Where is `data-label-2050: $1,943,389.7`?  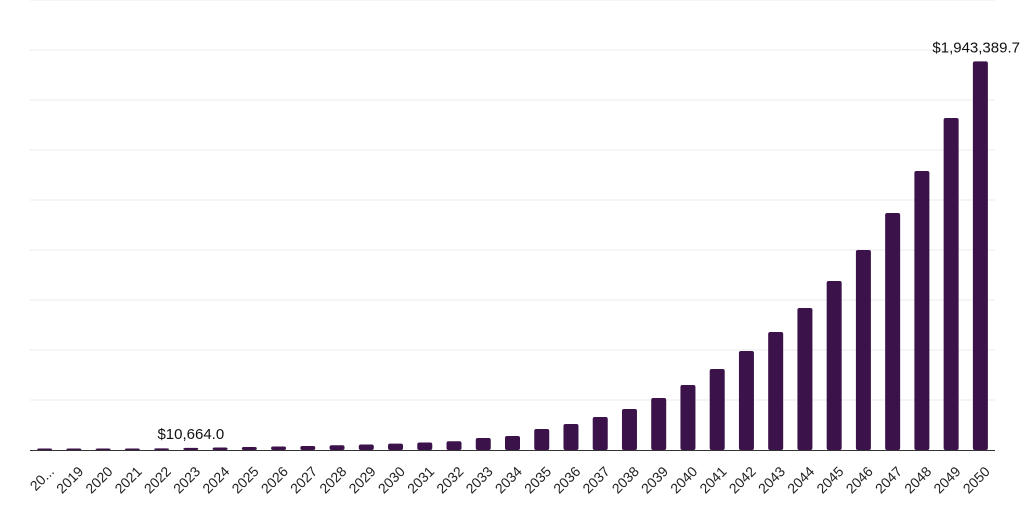 data-label-2050: $1,943,389.7 is located at coordinates (976, 47).